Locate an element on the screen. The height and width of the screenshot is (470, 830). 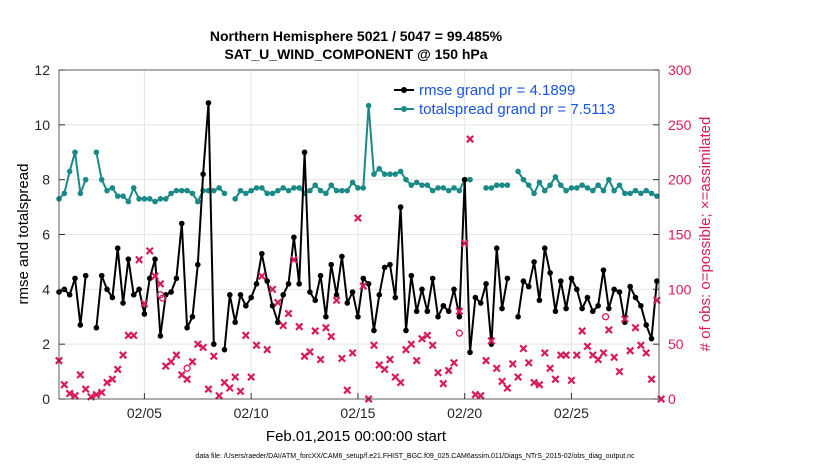
rmse-line is located at coordinates (366, 252).